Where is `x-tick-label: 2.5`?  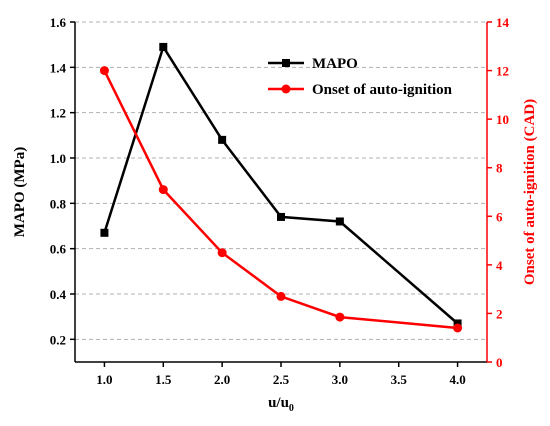 x-tick-label: 2.5 is located at coordinates (281, 379).